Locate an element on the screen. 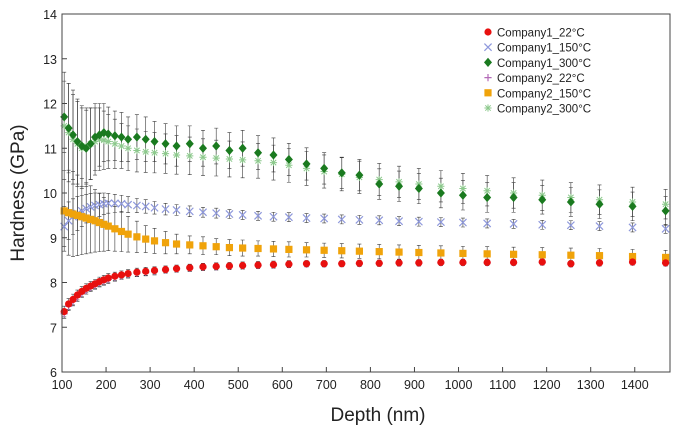 This screenshot has height=435, width=688. y-tick-label: 10 is located at coordinates (50, 194).